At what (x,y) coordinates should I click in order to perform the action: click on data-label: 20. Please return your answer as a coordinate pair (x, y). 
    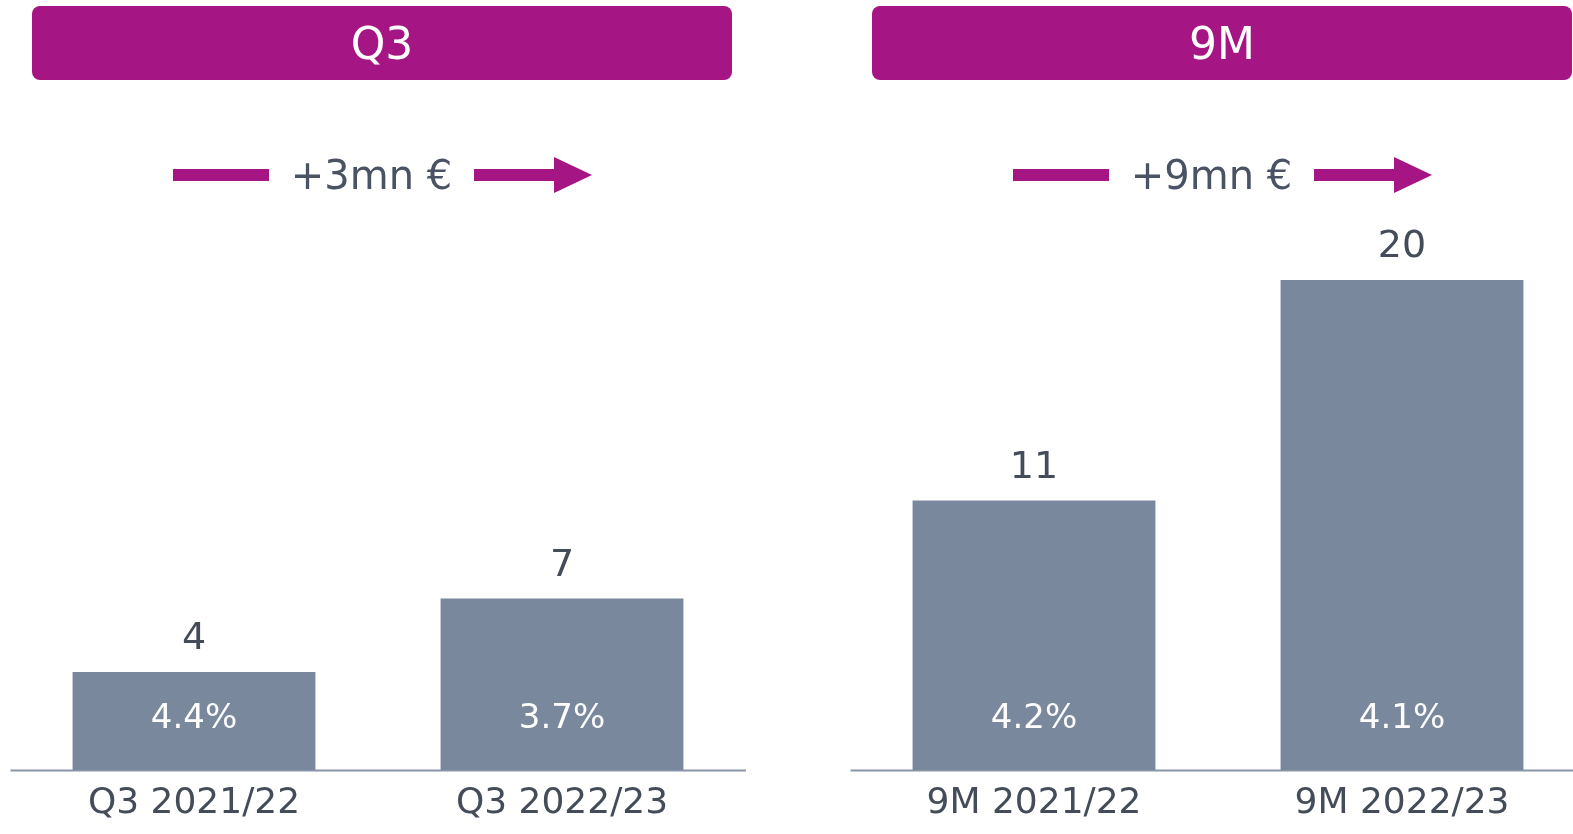
    Looking at the image, I should click on (1402, 244).